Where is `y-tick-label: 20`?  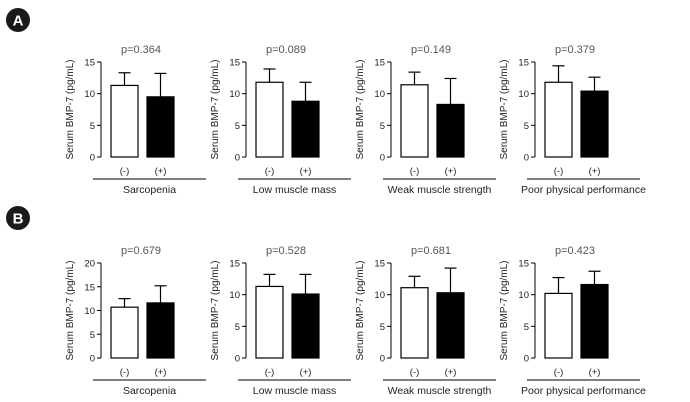
y-tick-label: 20 is located at coordinates (89, 264).